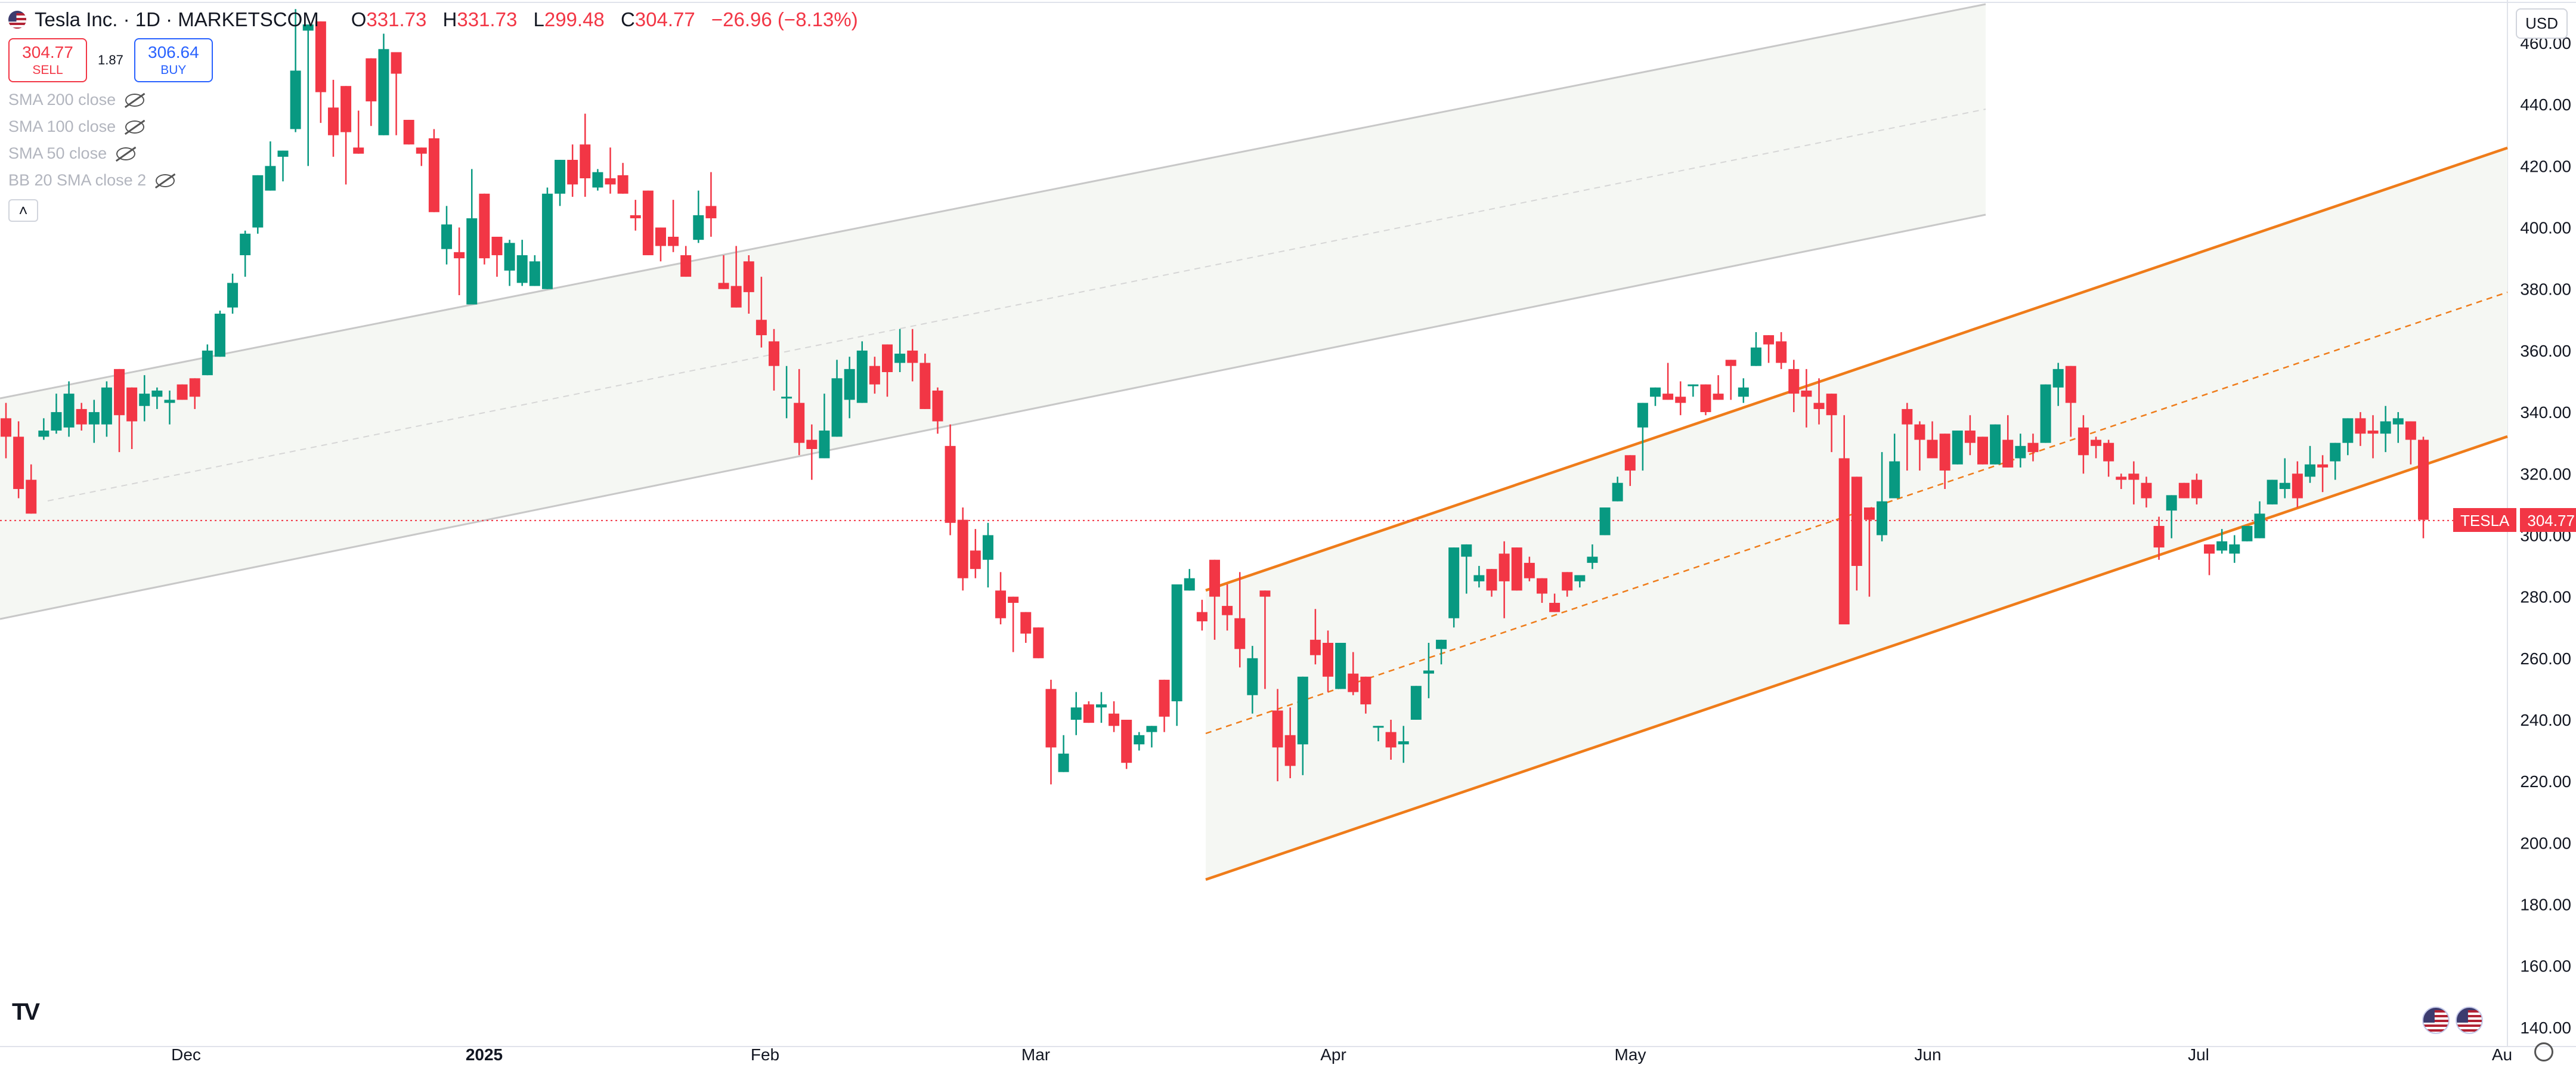  I want to click on y-tick-label: 180.00, so click(2545, 905).